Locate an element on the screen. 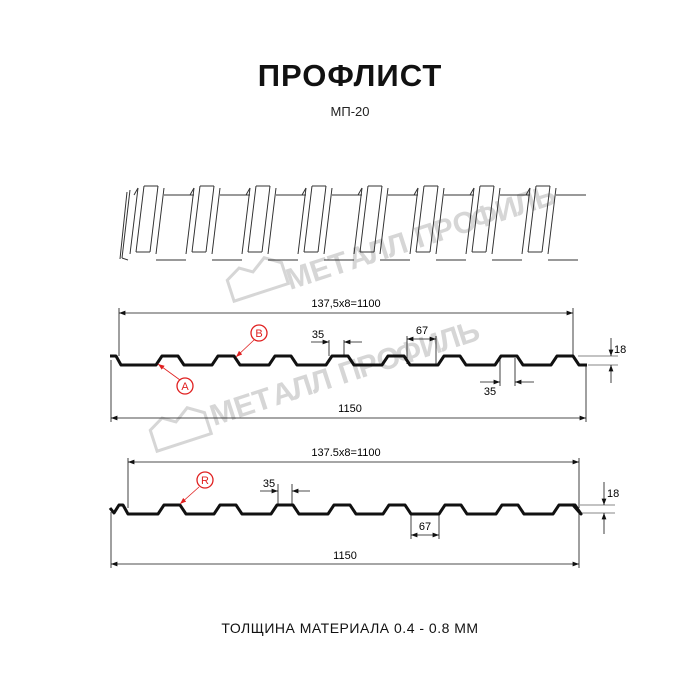 The height and width of the screenshot is (700, 700). marker-a is located at coordinates (185, 386).